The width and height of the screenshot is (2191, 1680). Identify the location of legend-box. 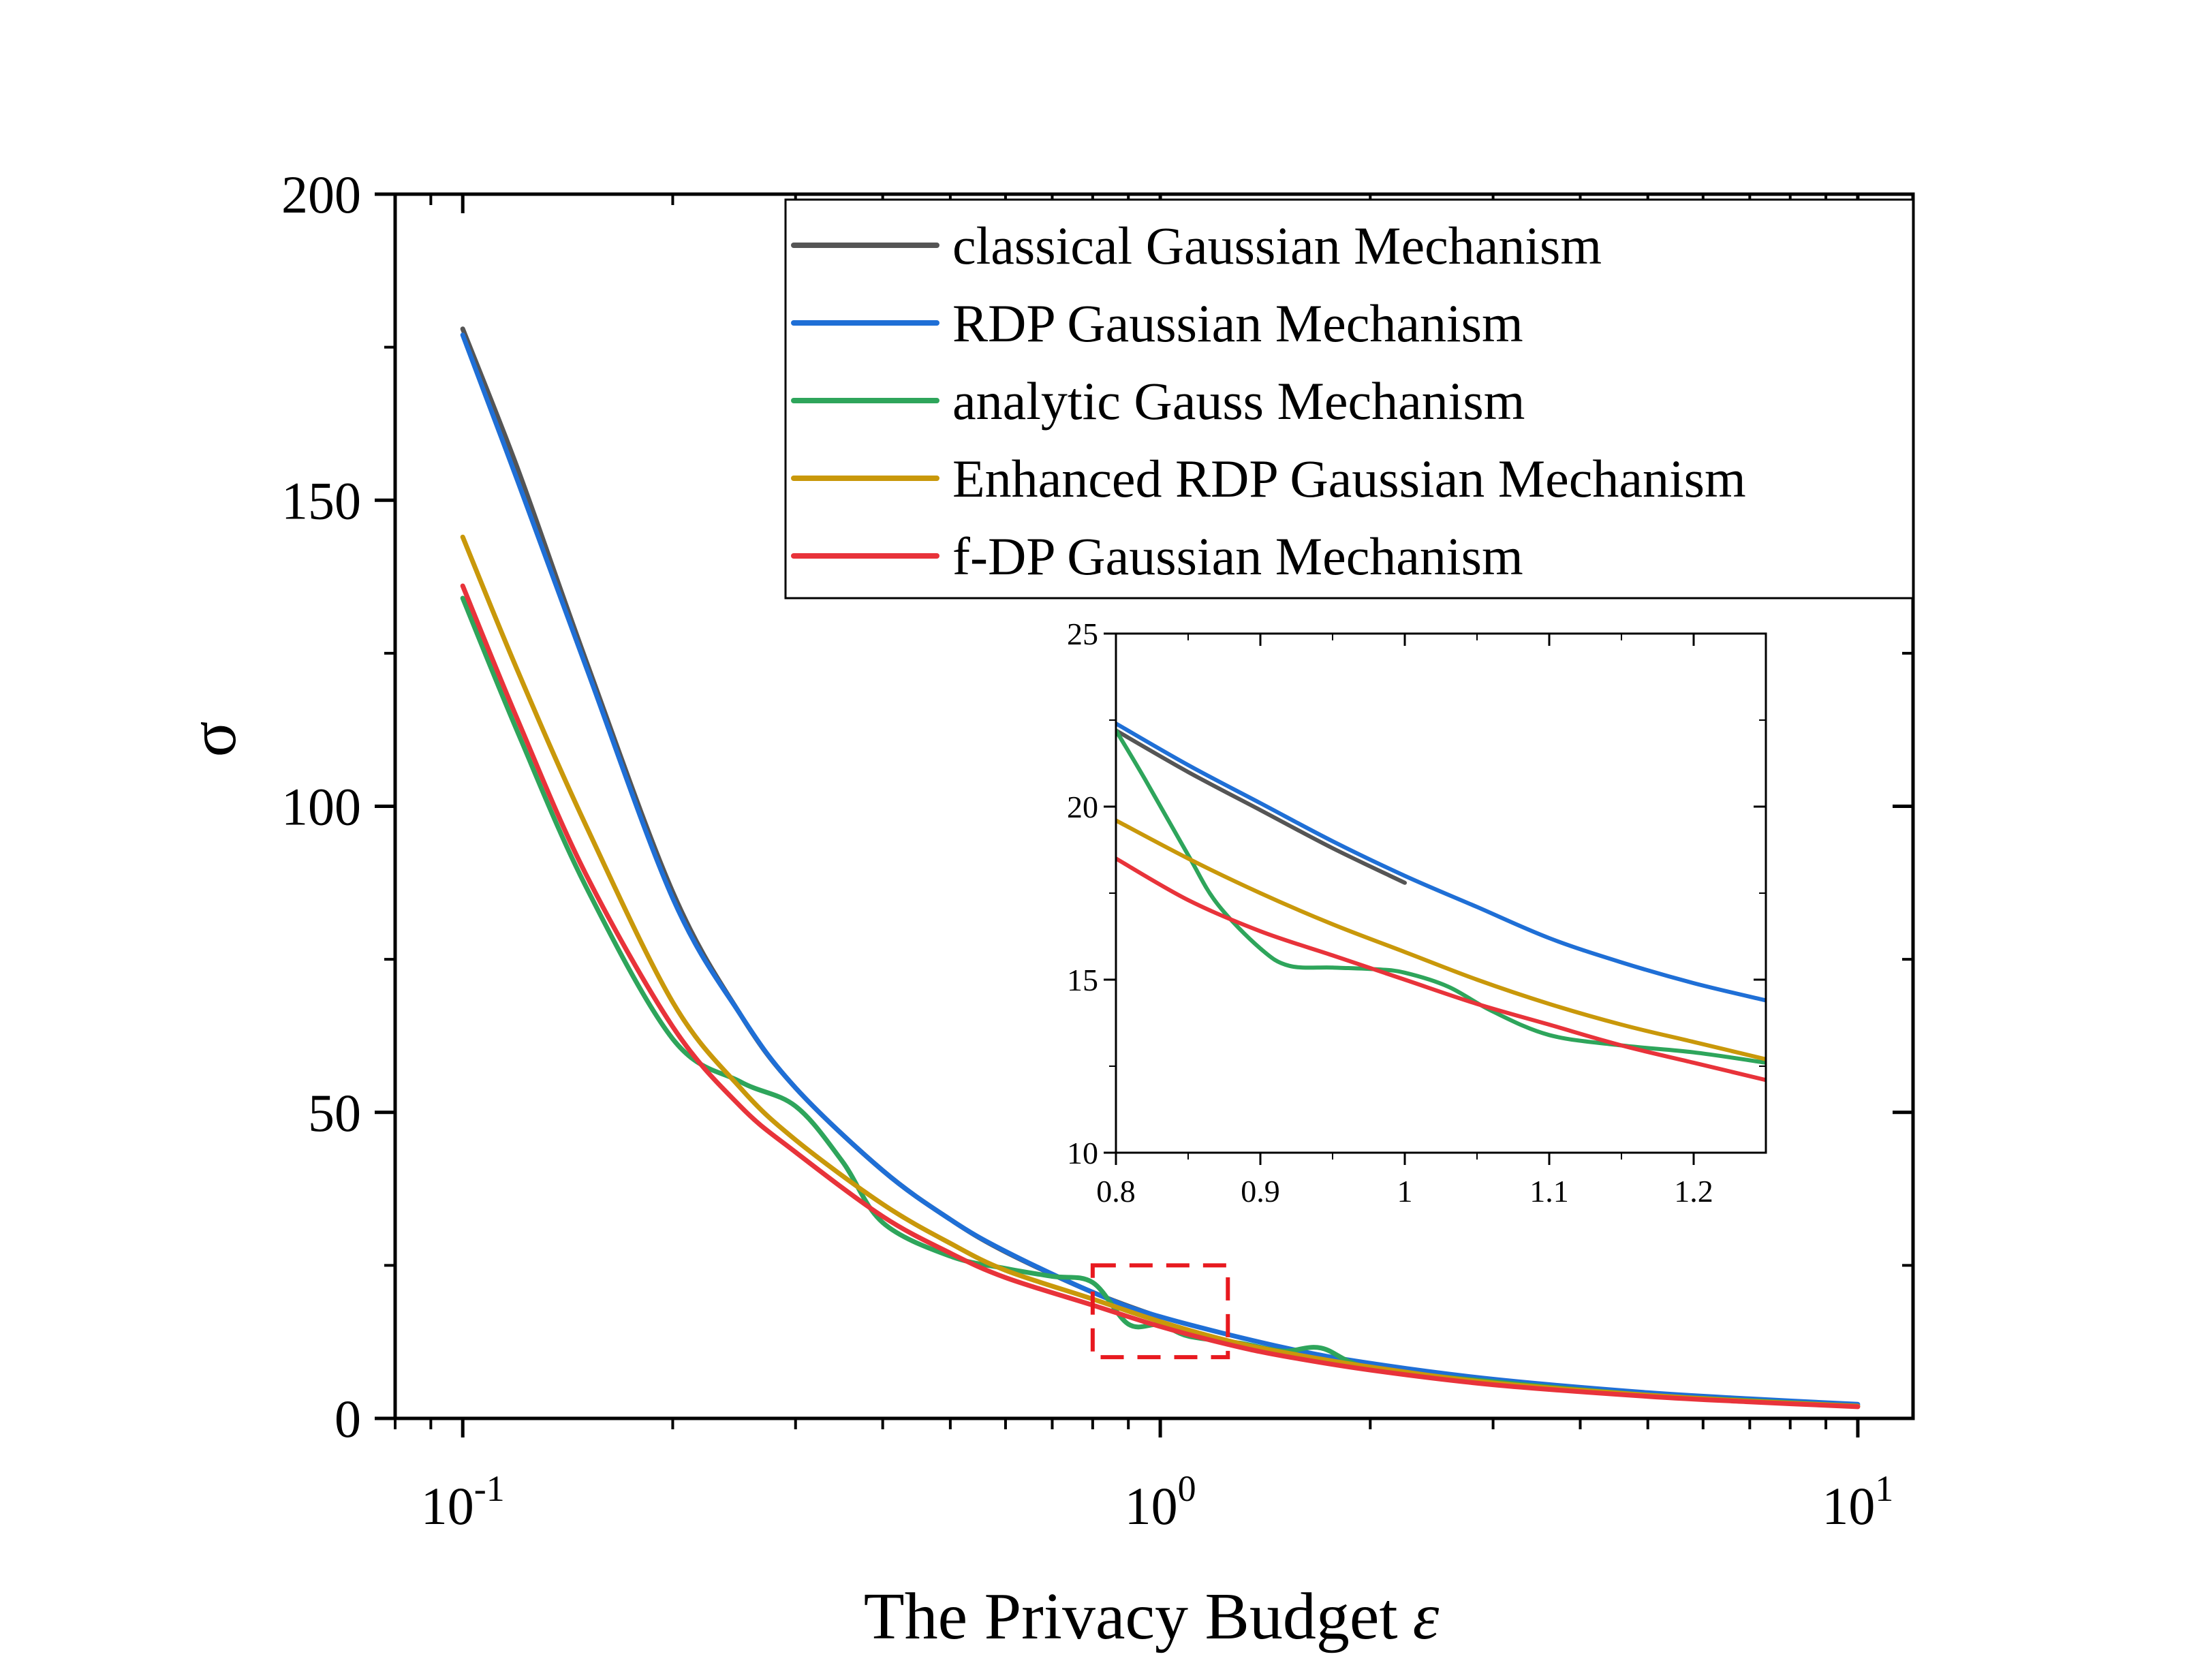
(1349, 399).